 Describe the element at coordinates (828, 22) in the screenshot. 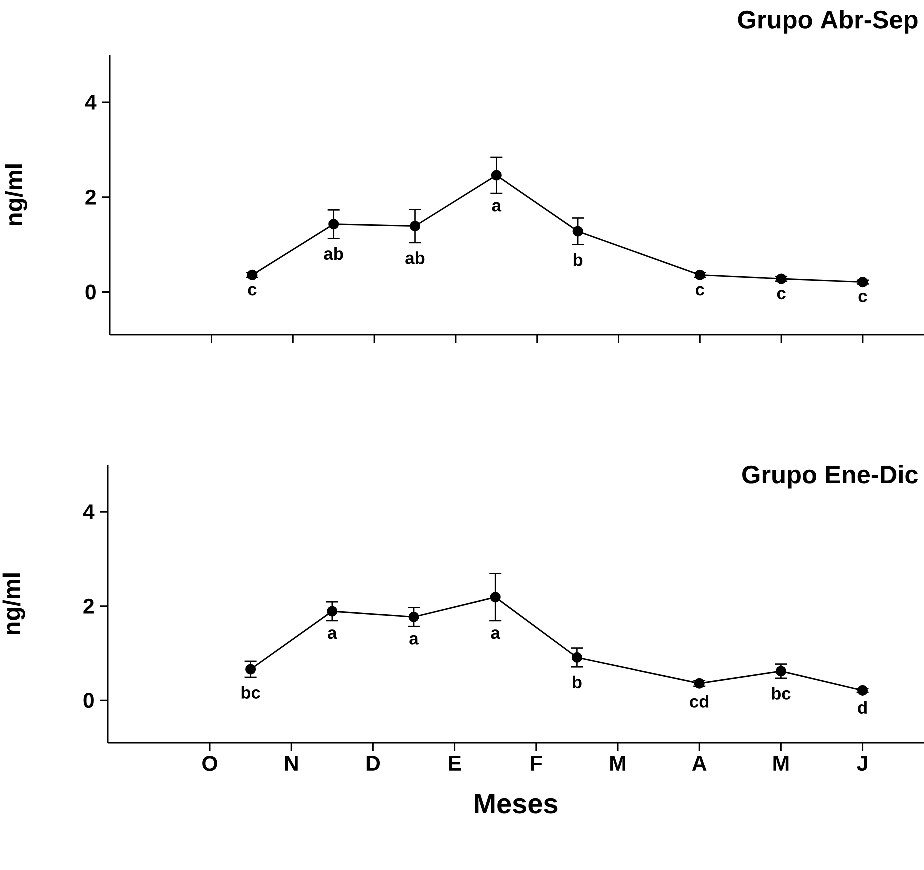

I see `chart-title: Grupo Abr-Sep` at that location.